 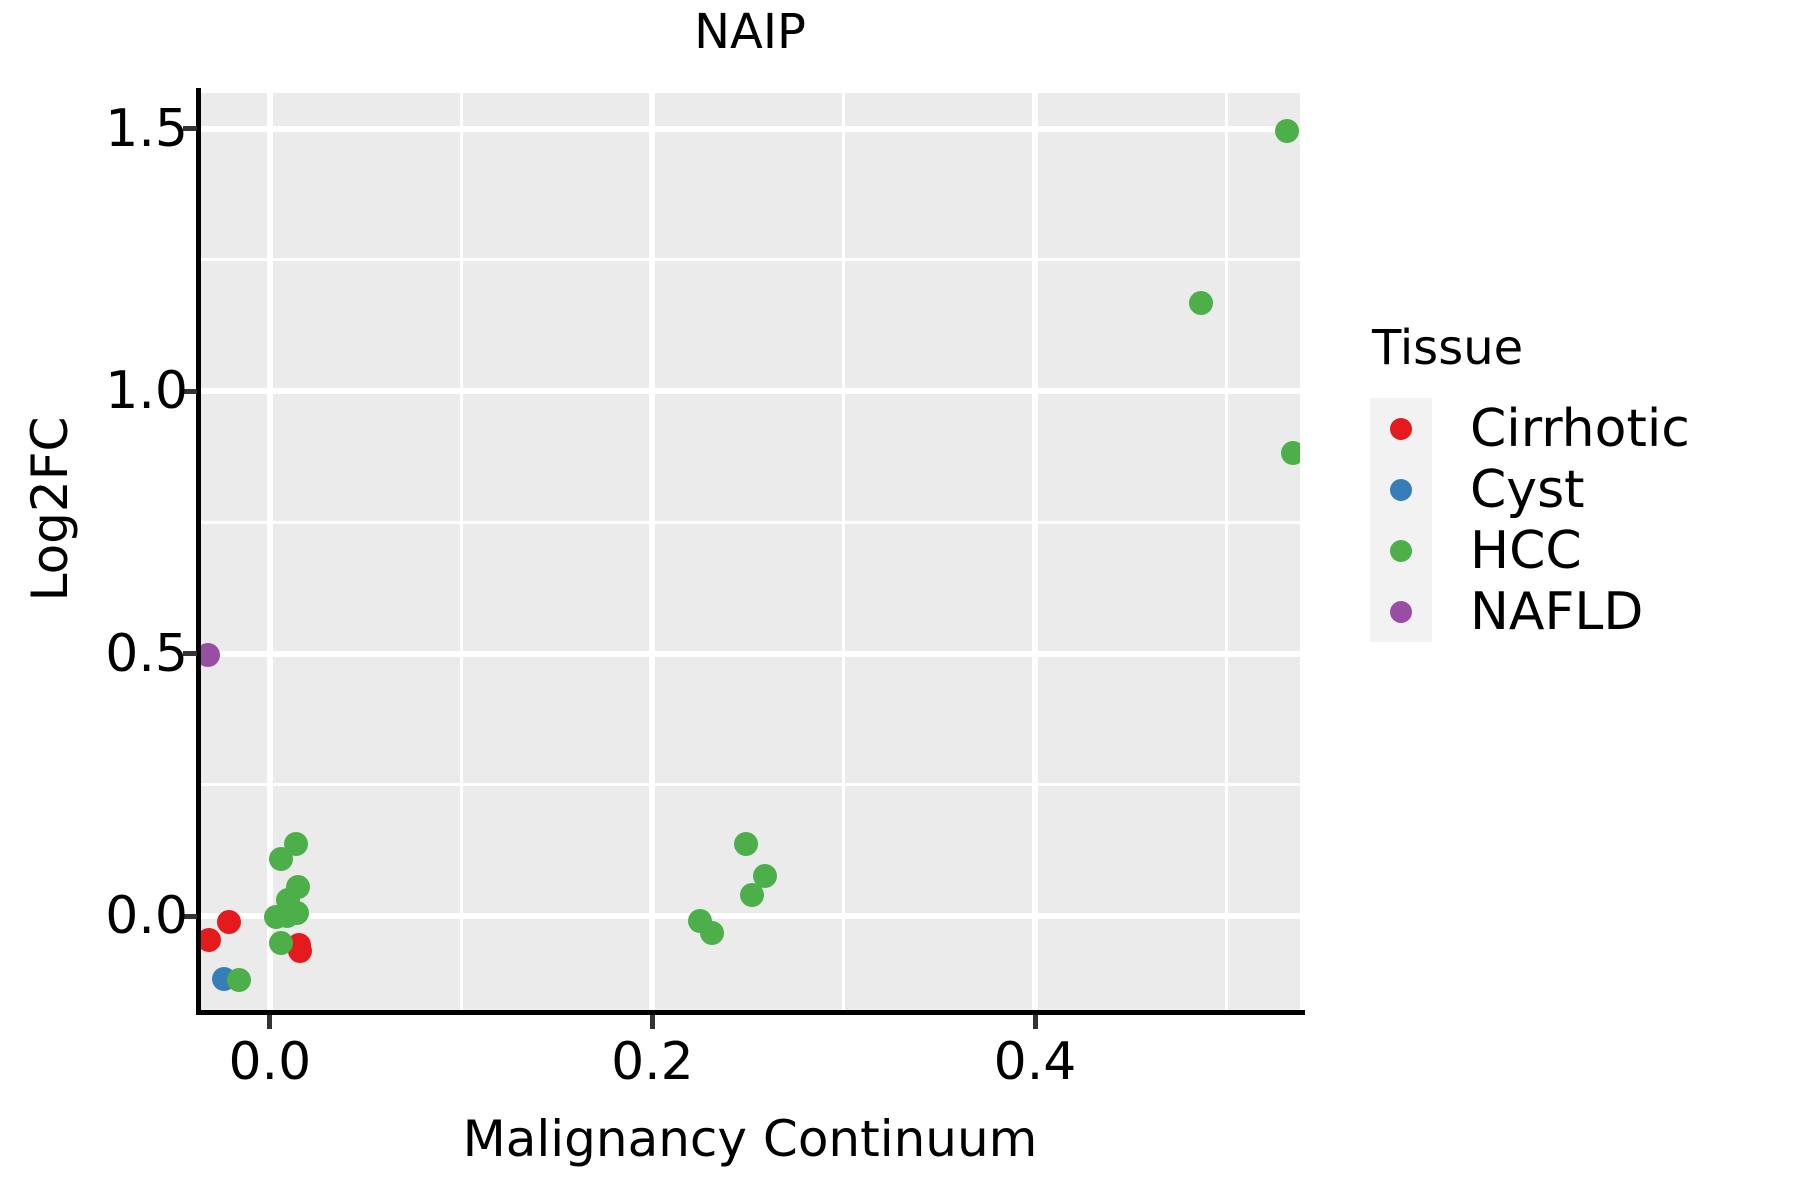 I want to click on legend-item-cirrhotic: Cirrhotic, so click(x=1580, y=428).